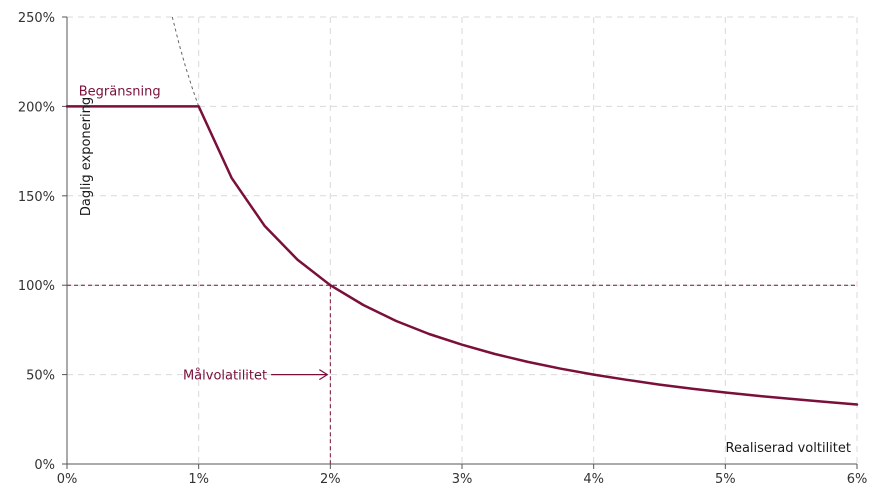 Image resolution: width=870 pixels, height=493 pixels. I want to click on uncapped-extension-line, so click(185, 61).